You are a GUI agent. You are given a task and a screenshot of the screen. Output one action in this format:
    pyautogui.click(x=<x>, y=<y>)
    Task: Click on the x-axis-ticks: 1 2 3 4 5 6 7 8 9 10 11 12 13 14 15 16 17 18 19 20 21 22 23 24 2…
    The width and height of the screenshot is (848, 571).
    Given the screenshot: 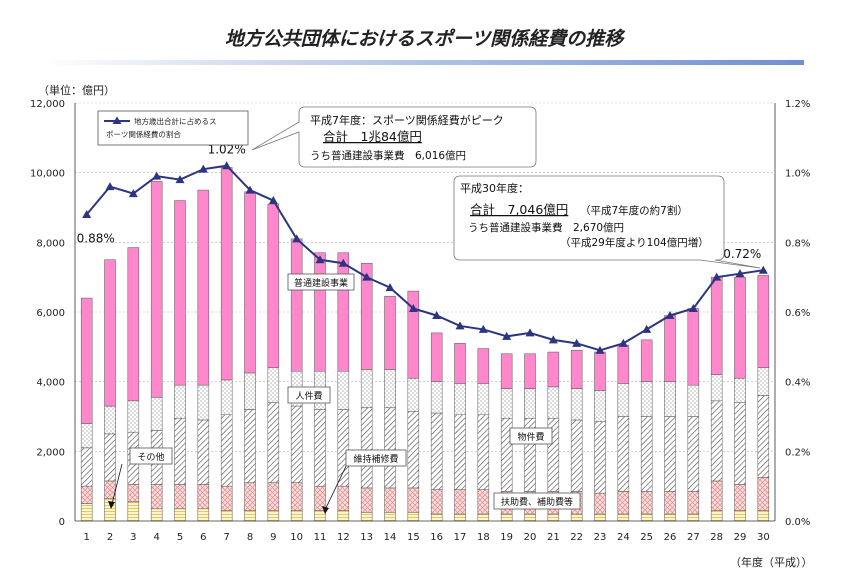 What is the action you would take?
    pyautogui.click(x=426, y=537)
    